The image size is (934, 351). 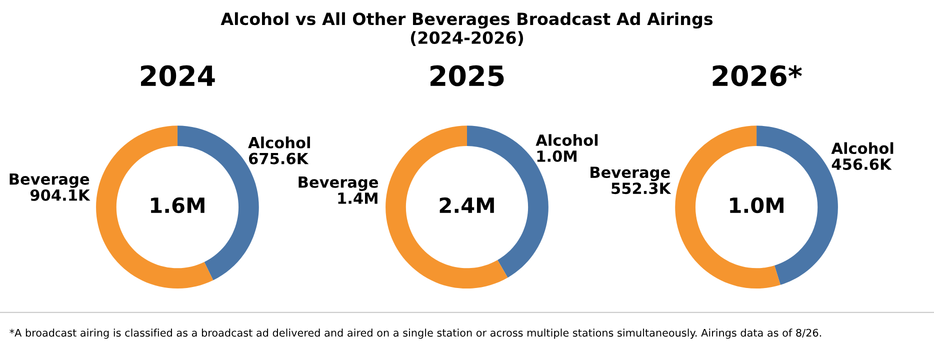 What do you see at coordinates (177, 205) in the screenshot?
I see `text: 1.6M` at bounding box center [177, 205].